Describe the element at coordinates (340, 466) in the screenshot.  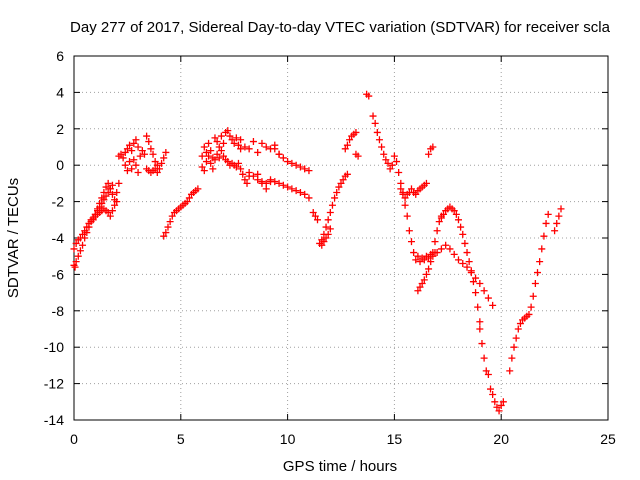
I see `x-axis-title: GPS time / hours` at that location.